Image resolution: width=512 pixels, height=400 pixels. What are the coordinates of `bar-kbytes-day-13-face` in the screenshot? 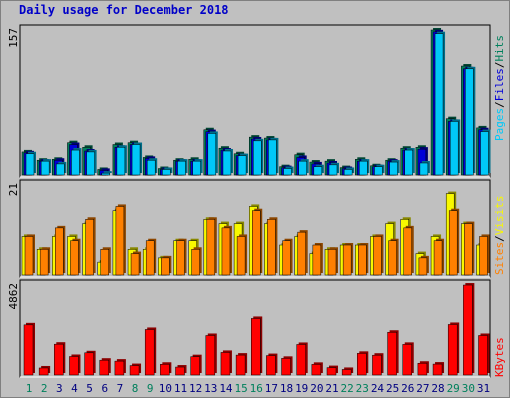 It's located at (210, 355).